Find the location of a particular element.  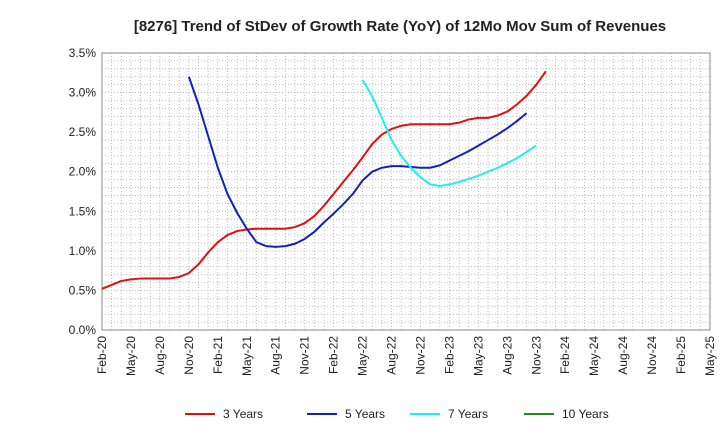

x-tick-label: May-20 is located at coordinates (131, 356).